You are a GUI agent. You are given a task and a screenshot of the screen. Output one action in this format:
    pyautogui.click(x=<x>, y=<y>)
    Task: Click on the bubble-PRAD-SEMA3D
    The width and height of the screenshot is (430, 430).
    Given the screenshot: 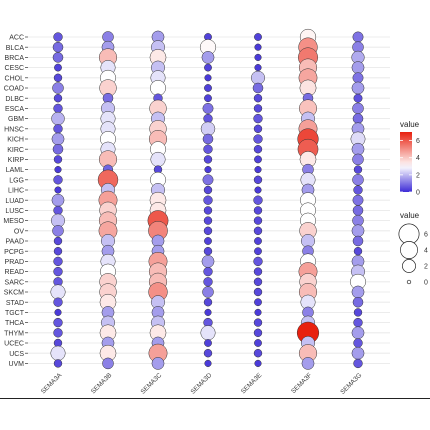 What is the action you would take?
    pyautogui.click(x=208, y=261)
    